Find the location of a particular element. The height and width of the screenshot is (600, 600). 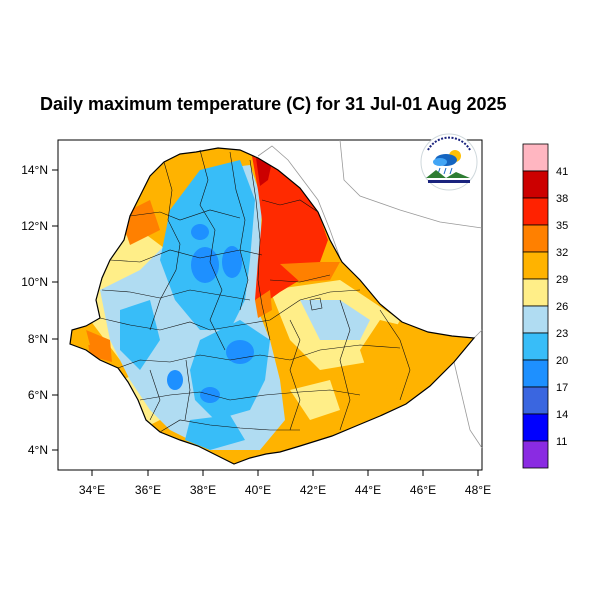

lat-tick-label: 10°N is located at coordinates (34, 282).